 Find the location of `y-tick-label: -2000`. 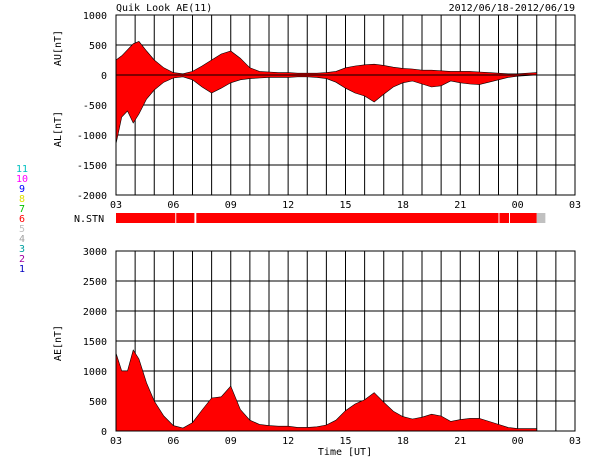

y-tick-label: -2000 is located at coordinates (92, 196).